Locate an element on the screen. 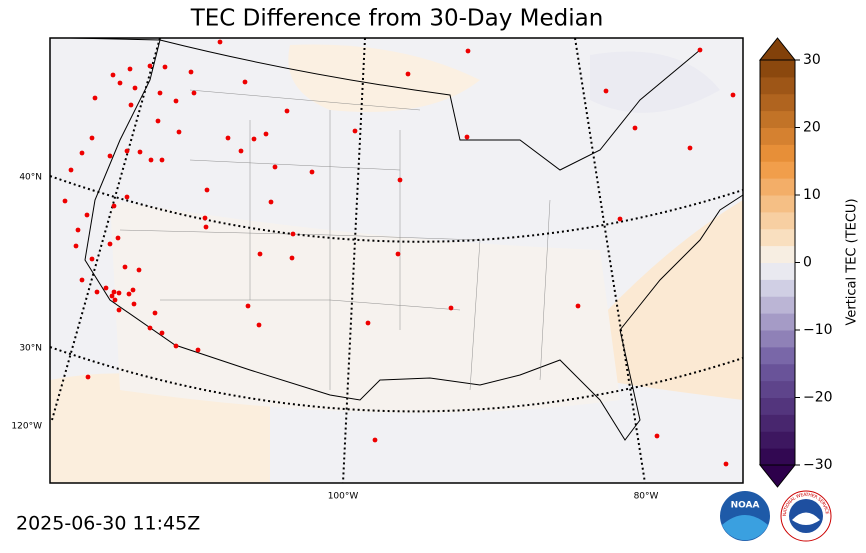 The width and height of the screenshot is (866, 553). colorbar-tick-label: −30 is located at coordinates (818, 465).